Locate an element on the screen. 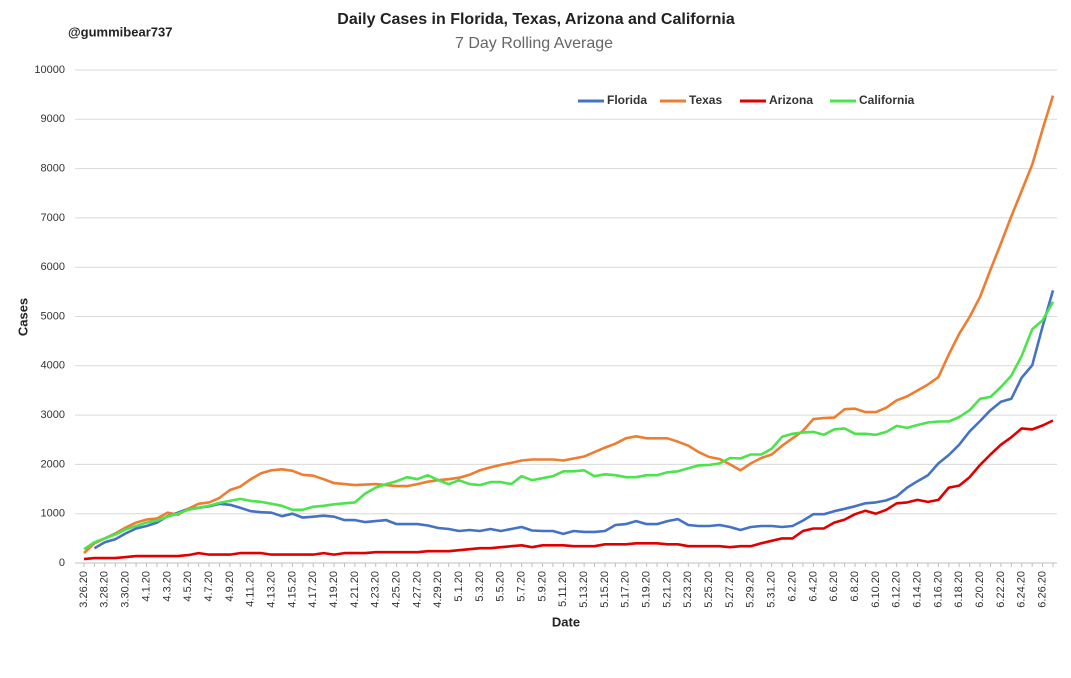 The image size is (1071, 678). x-tick-label: 5.5.20 is located at coordinates (501, 586).